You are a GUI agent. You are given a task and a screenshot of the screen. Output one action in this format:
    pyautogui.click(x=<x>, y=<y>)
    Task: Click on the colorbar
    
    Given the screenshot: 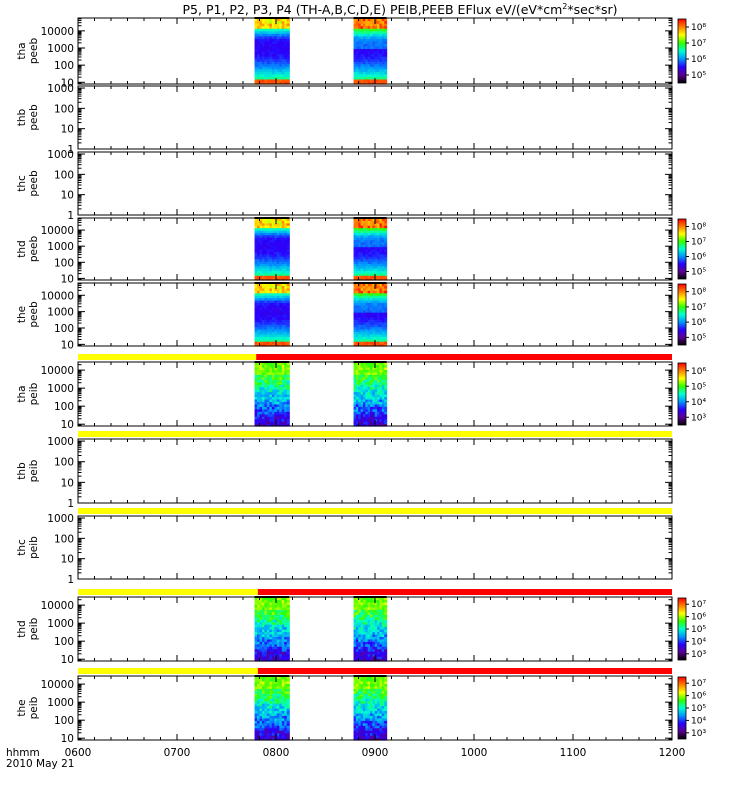 What is the action you would take?
    pyautogui.click(x=682, y=629)
    